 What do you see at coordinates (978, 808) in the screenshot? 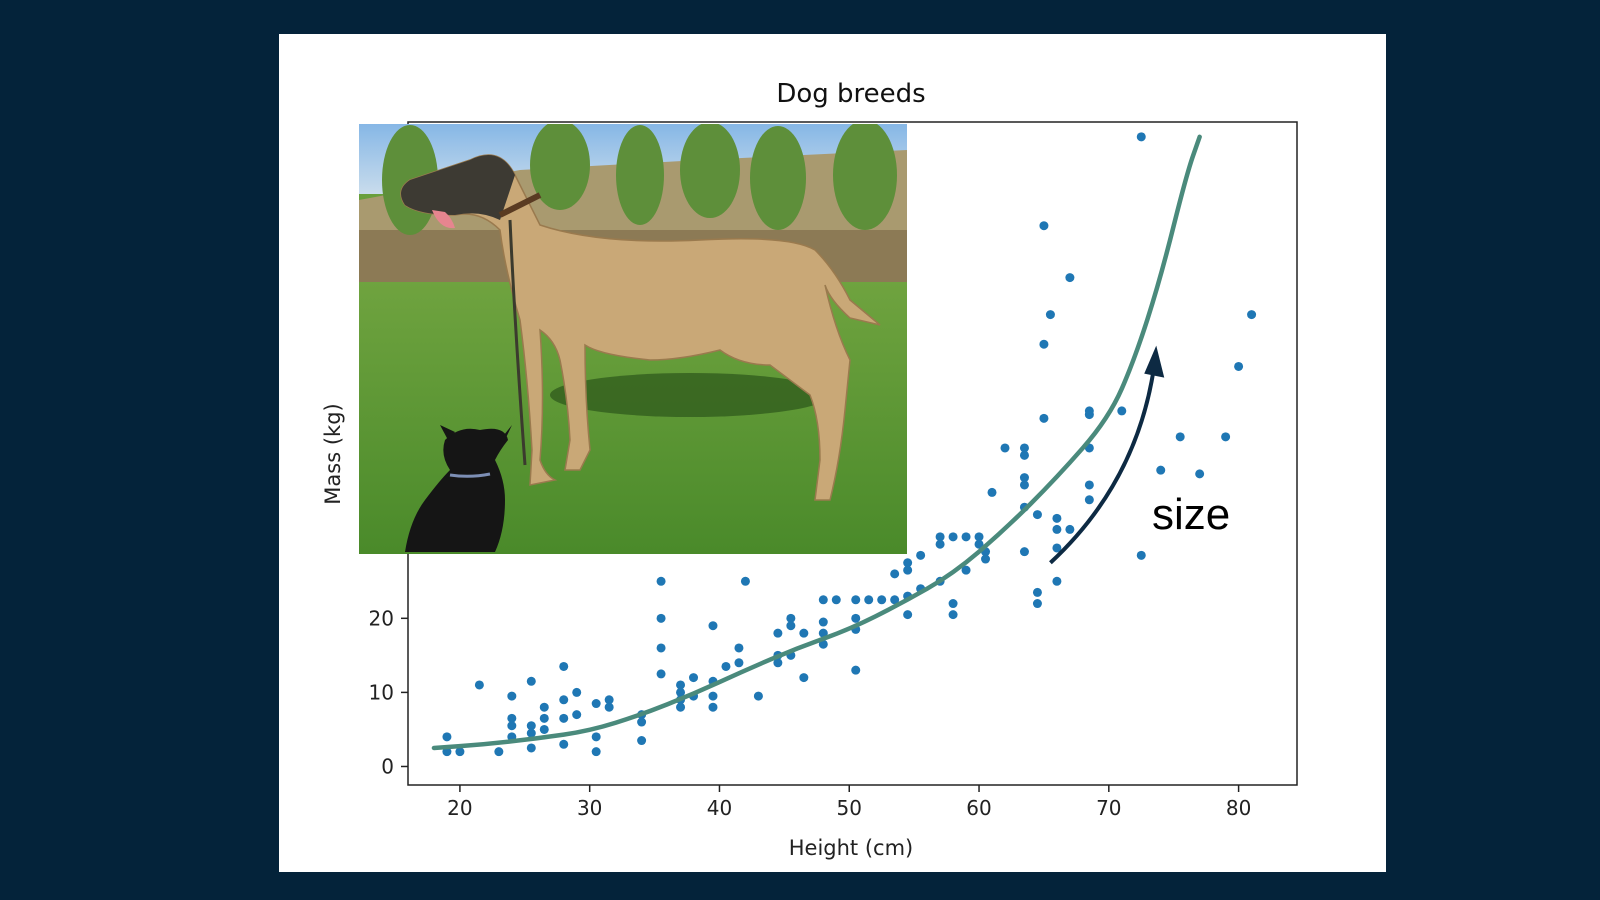
I see `x-tick-label: 60` at bounding box center [978, 808].